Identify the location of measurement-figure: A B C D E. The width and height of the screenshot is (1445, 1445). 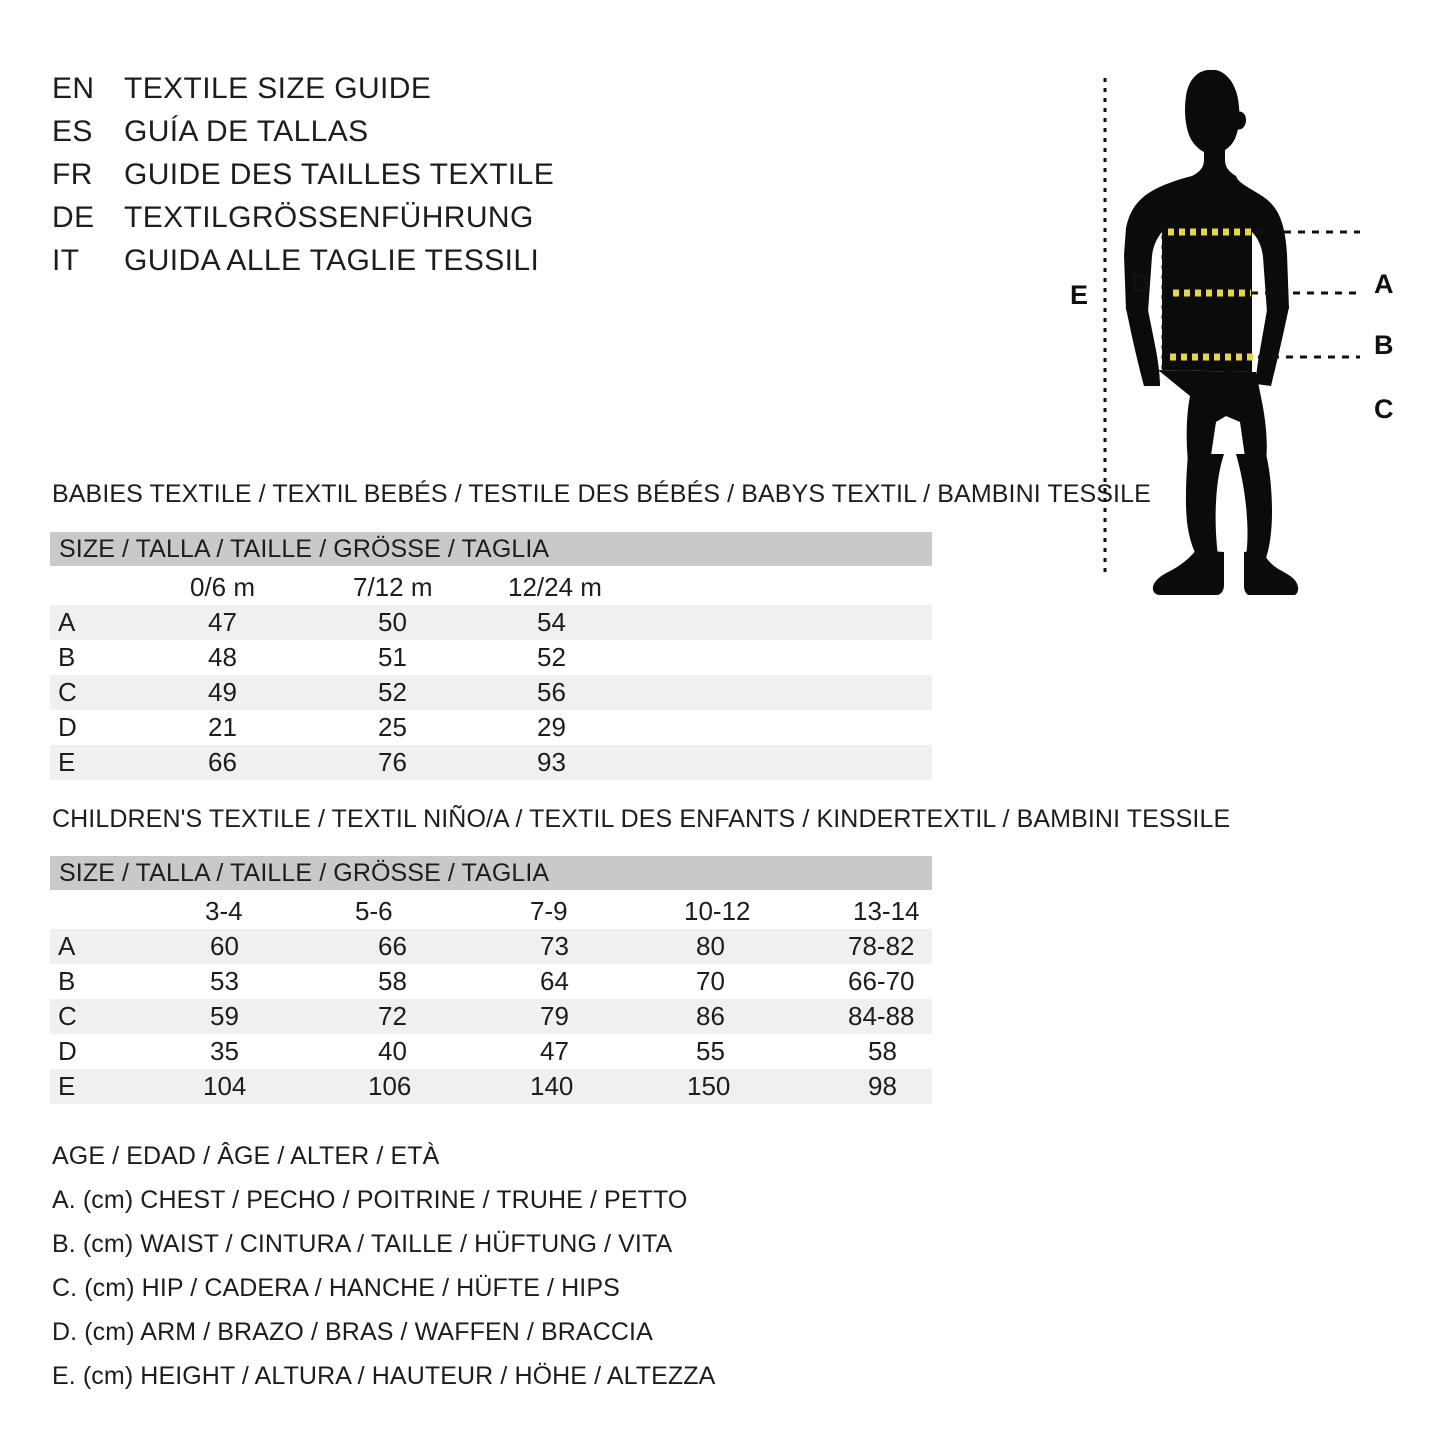
(1242, 322).